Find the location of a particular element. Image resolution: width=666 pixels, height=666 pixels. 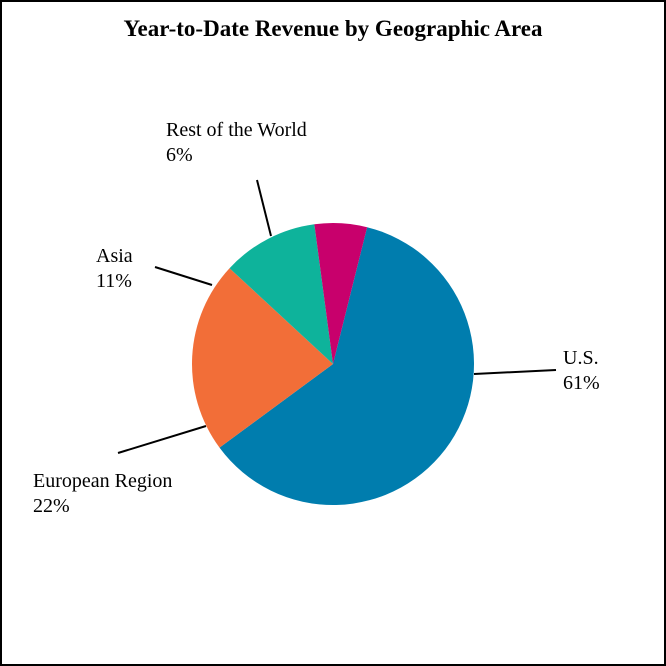

pie-slice-rest-of-the-world is located at coordinates (341, 293).